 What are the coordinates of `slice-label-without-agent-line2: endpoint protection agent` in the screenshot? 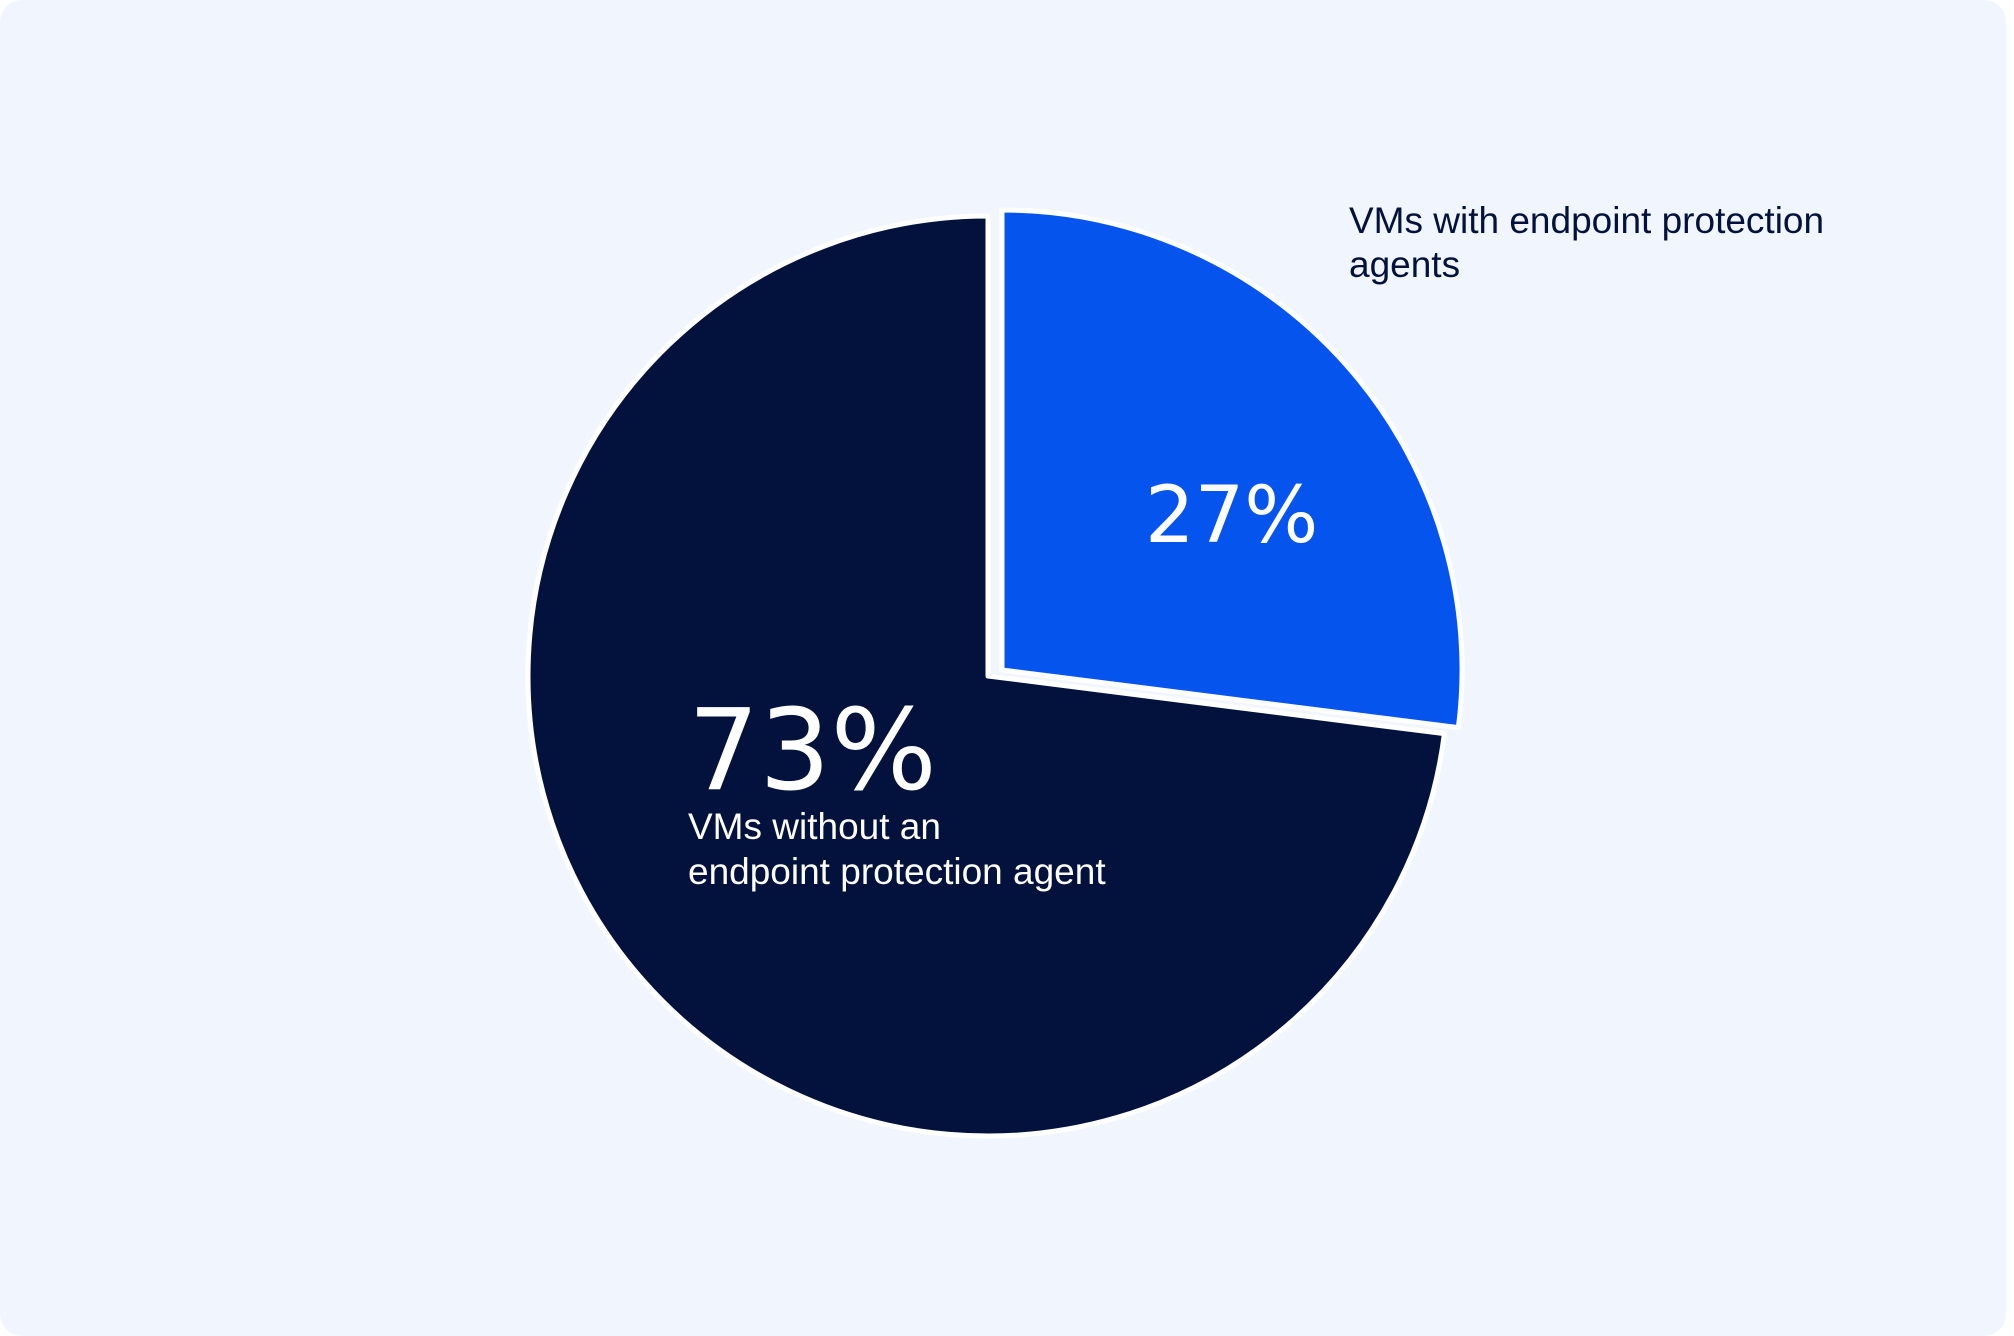 It's located at (897, 871).